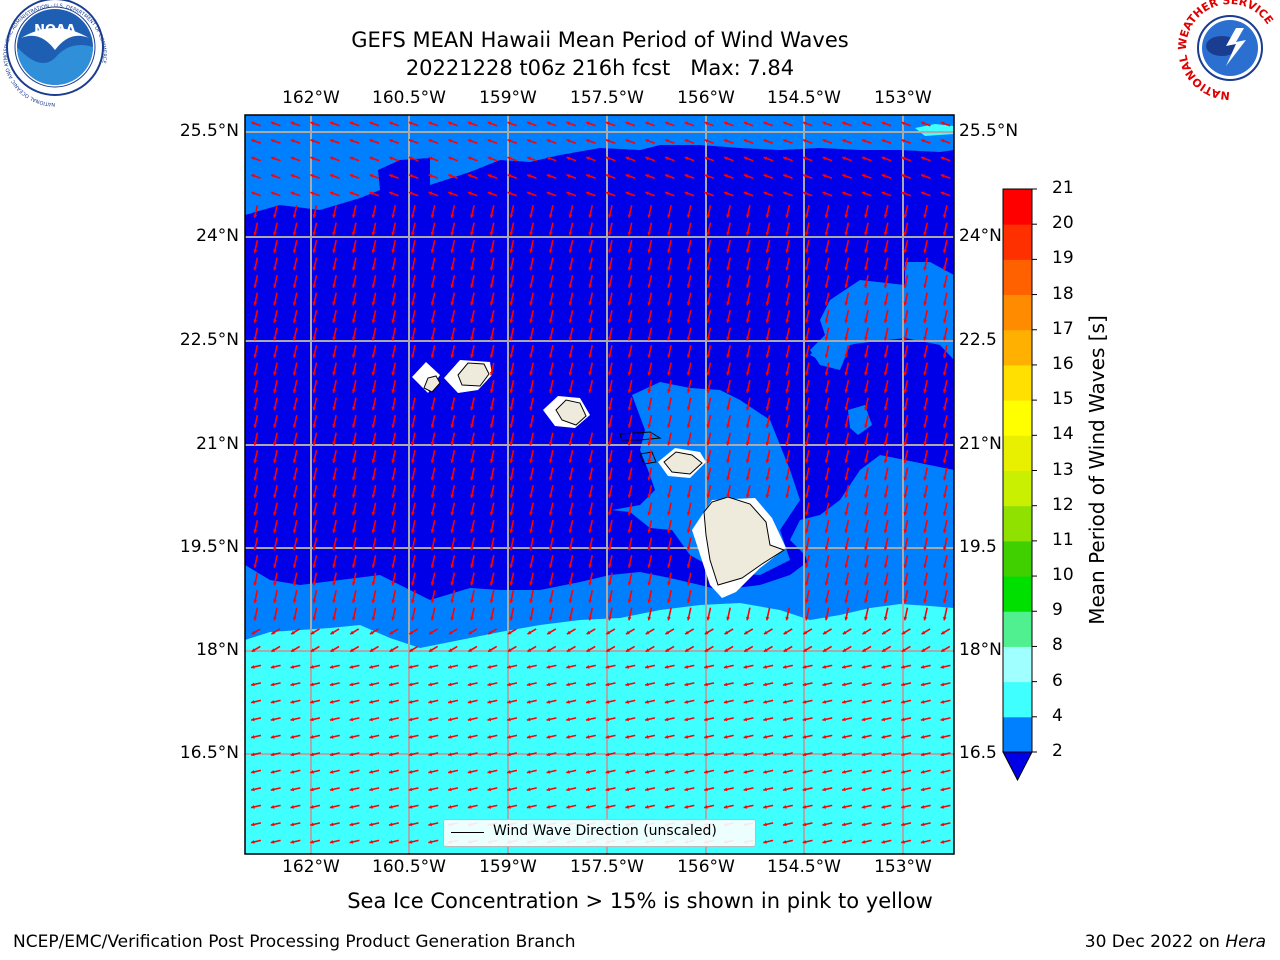 This screenshot has width=1280, height=960. What do you see at coordinates (432, 384) in the screenshot?
I see `island-niihau` at bounding box center [432, 384].